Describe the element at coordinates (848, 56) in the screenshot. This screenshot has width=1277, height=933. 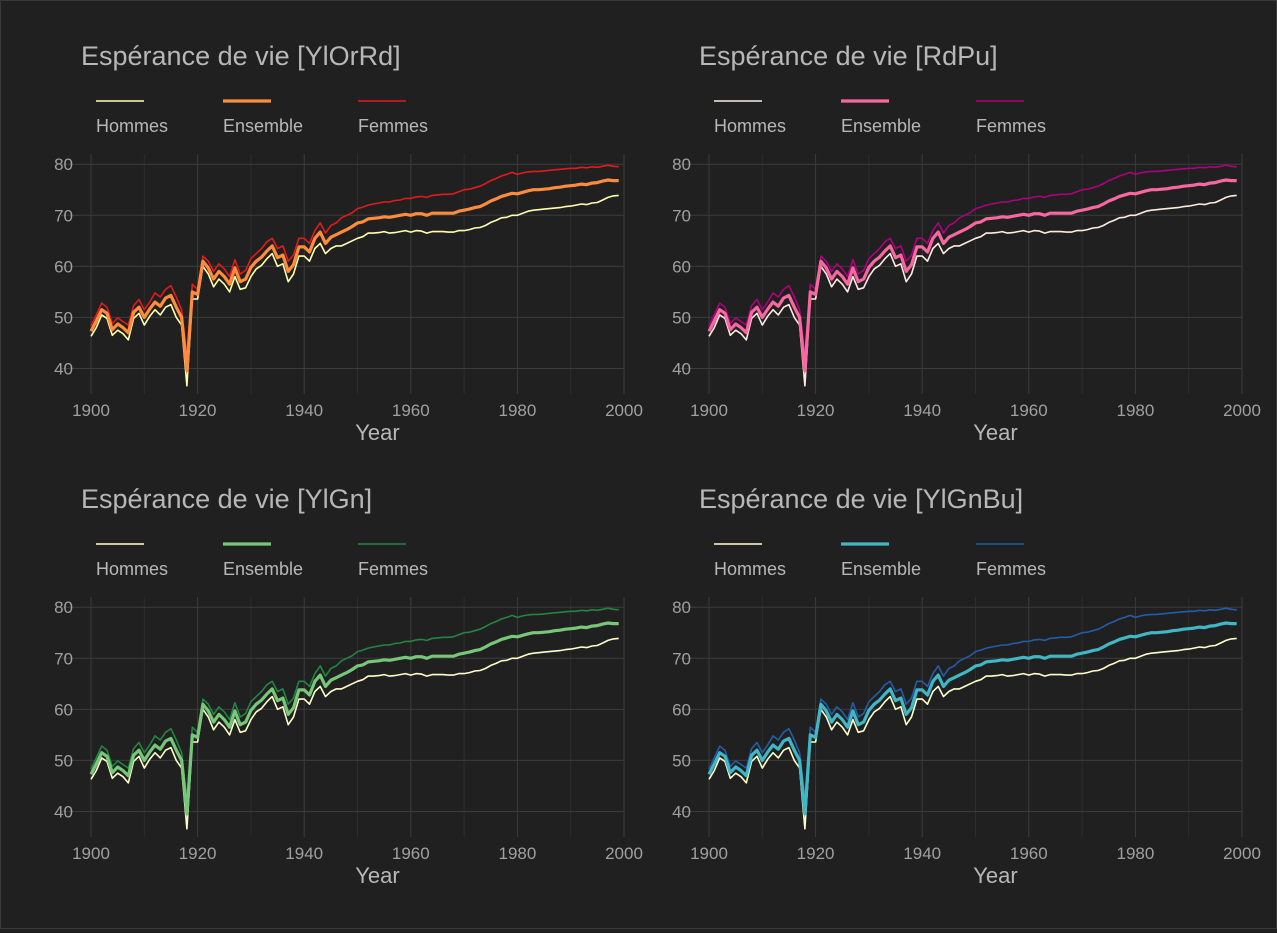
I see `chart-title: Espérance de vie [RdPu]` at that location.